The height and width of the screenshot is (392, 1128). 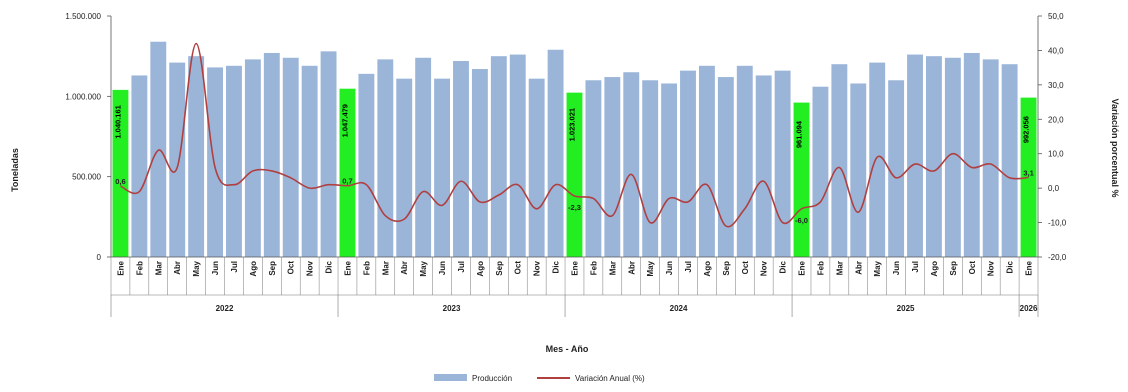 What do you see at coordinates (764, 268) in the screenshot?
I see `x-month-label-34: Nov` at bounding box center [764, 268].